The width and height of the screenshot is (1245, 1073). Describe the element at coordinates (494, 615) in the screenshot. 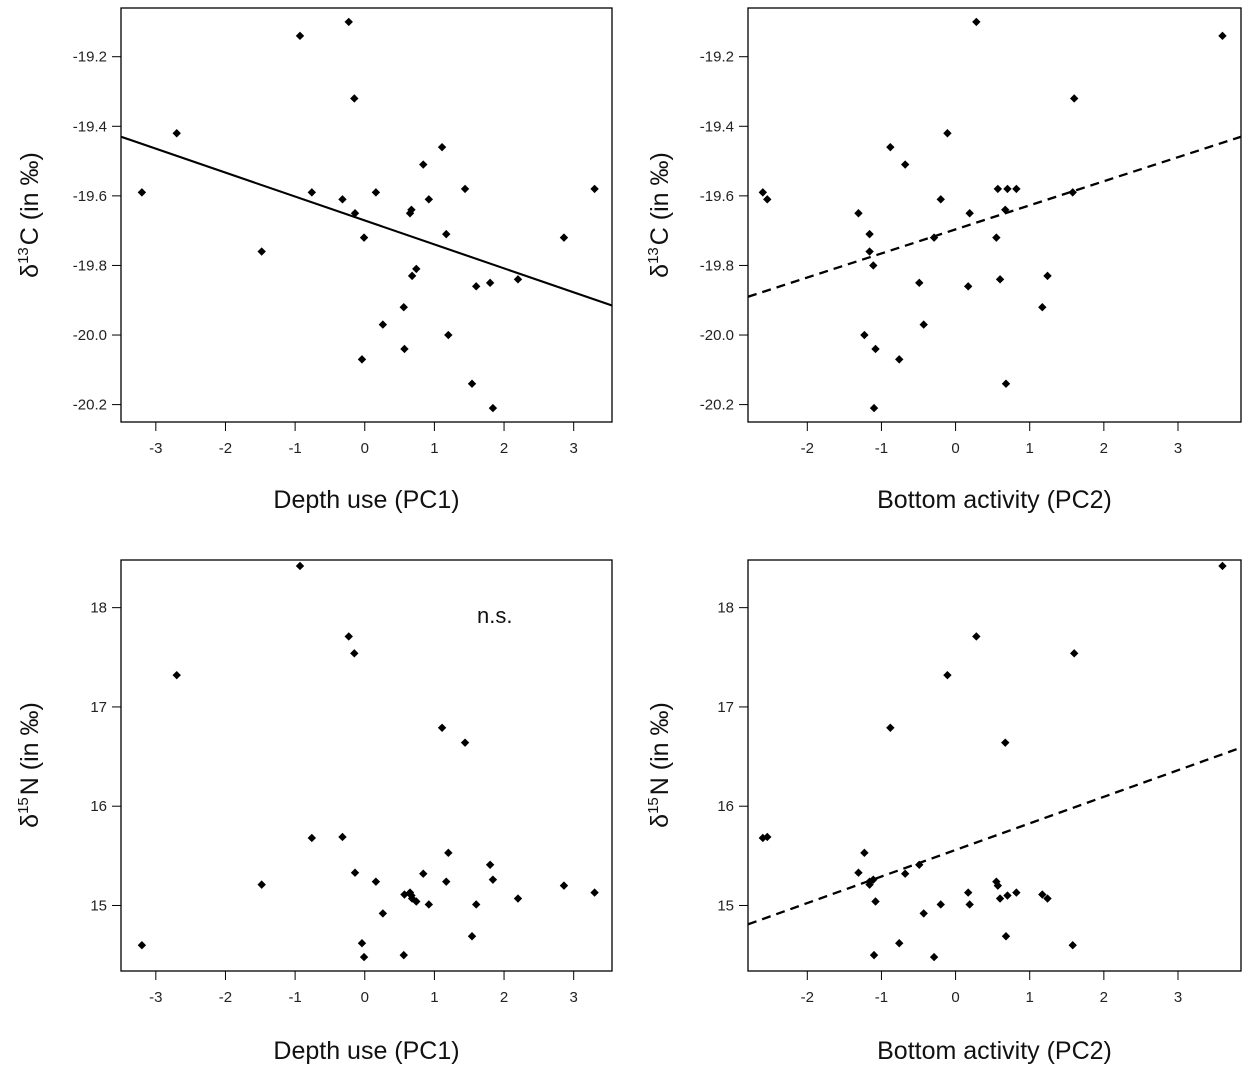

I see `significance-annotation: n.s.` at that location.